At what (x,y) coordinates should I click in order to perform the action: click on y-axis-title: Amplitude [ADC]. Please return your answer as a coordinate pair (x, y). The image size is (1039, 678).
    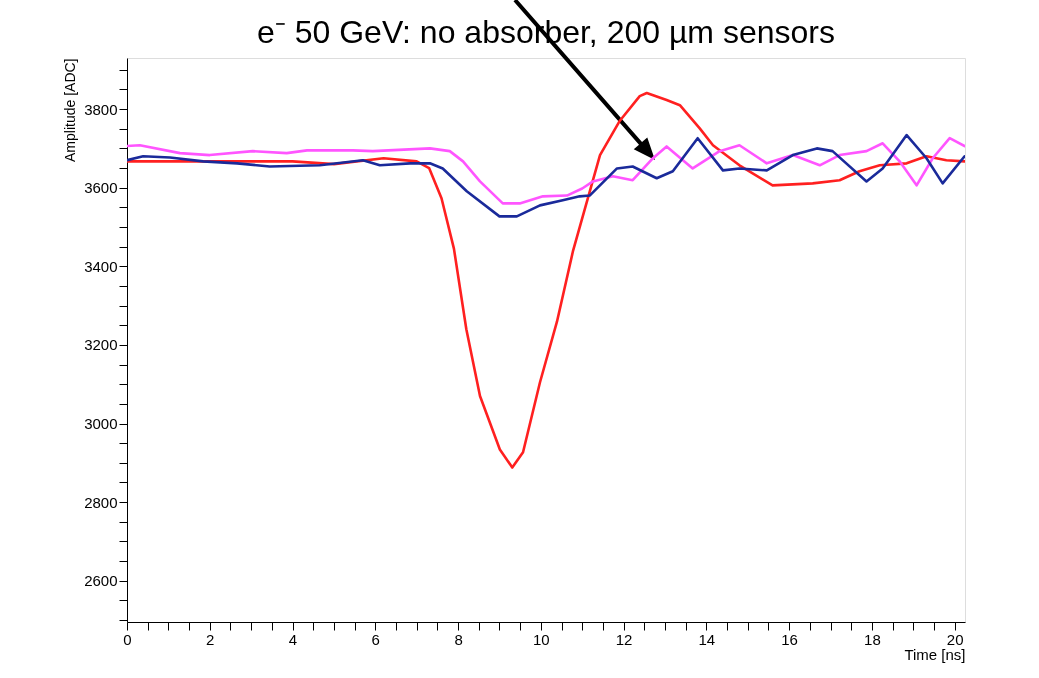
    Looking at the image, I should click on (70, 110).